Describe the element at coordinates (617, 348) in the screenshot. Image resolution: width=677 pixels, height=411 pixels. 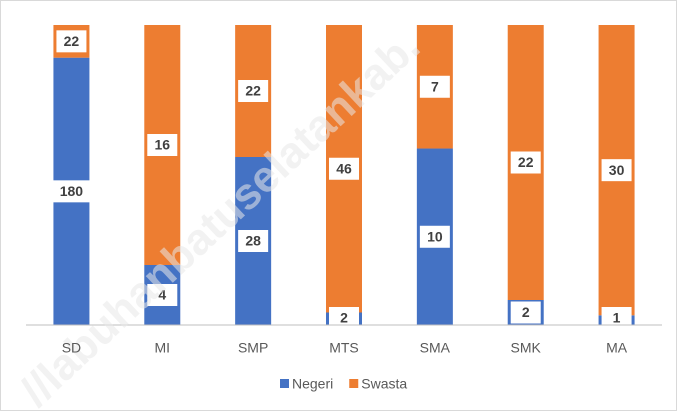
I see `x-tick-label: MA` at that location.